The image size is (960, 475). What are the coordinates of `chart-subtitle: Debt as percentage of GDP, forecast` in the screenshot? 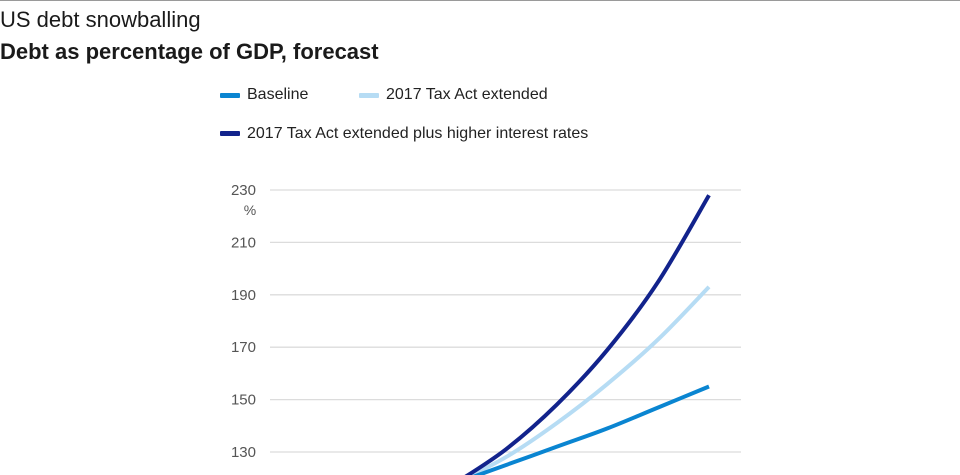 It's located at (189, 51).